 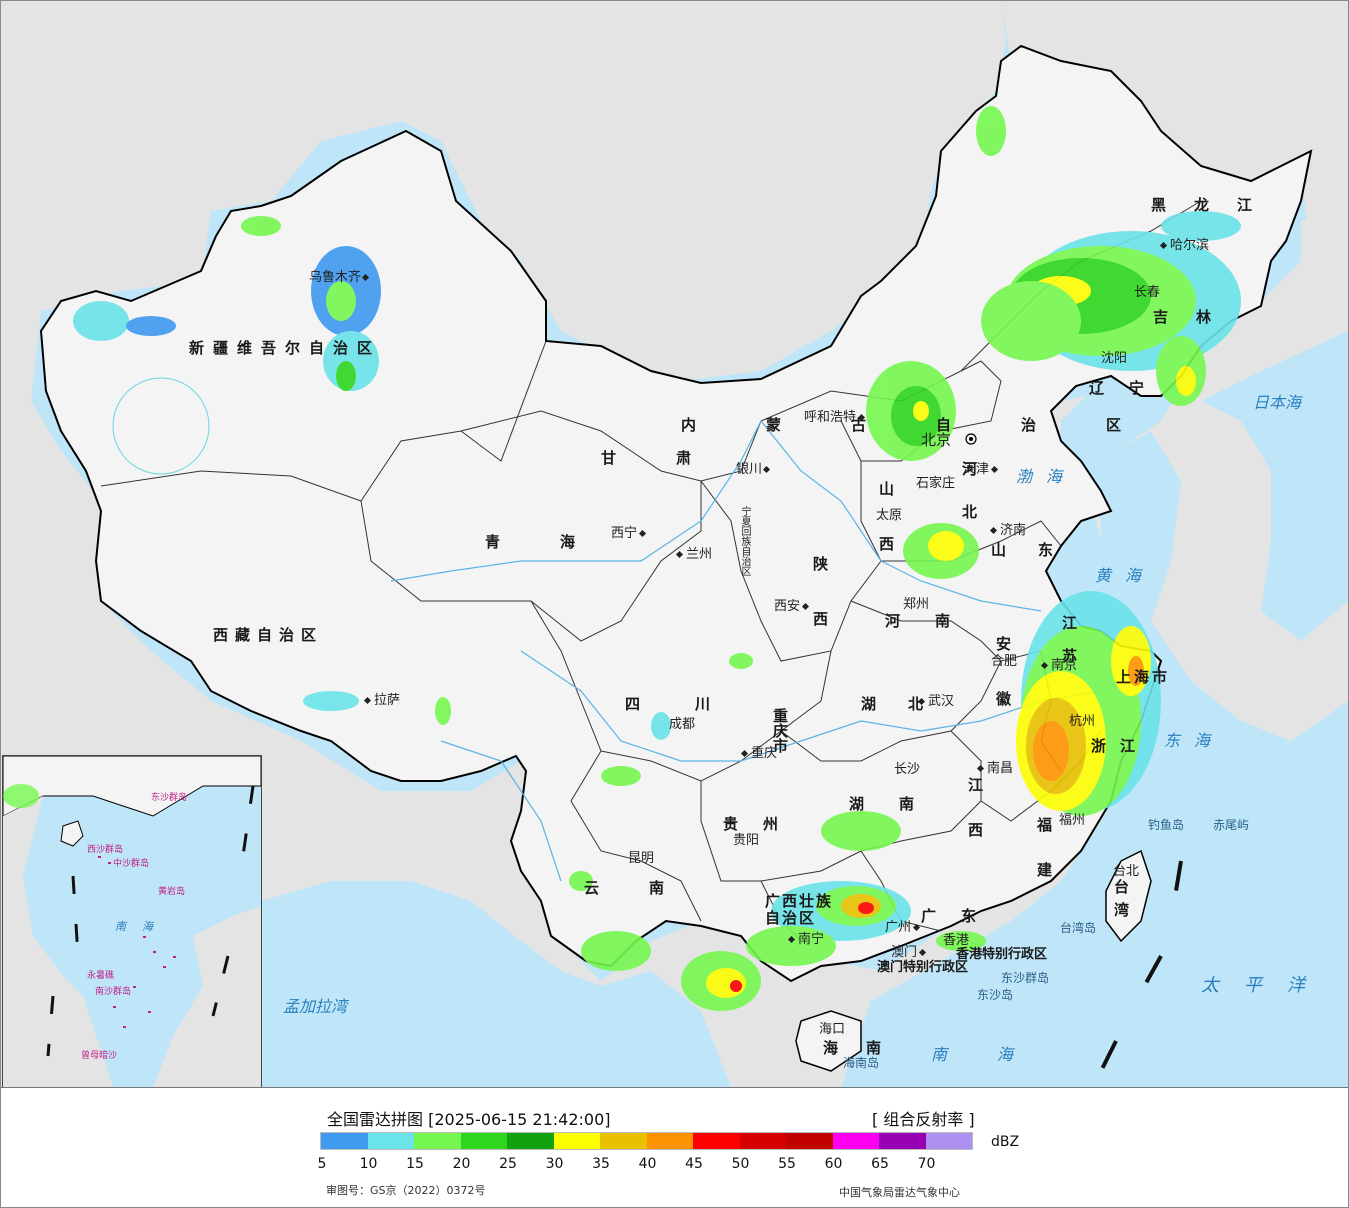 What do you see at coordinates (832, 1029) in the screenshot?
I see `city-marker: 海口` at bounding box center [832, 1029].